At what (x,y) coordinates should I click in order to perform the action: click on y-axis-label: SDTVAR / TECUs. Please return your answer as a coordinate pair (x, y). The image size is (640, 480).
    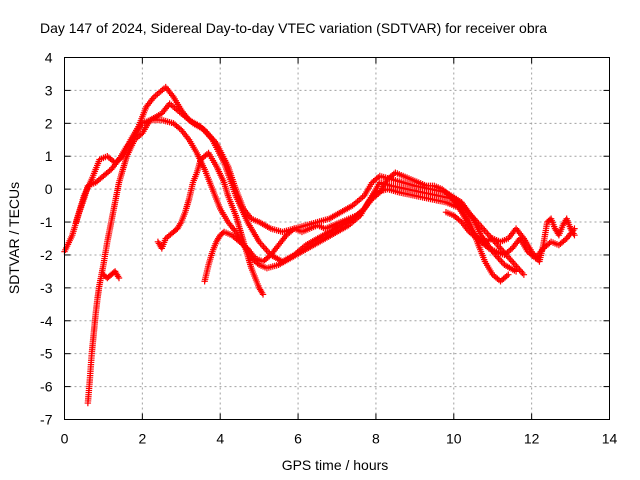
    Looking at the image, I should click on (14, 238).